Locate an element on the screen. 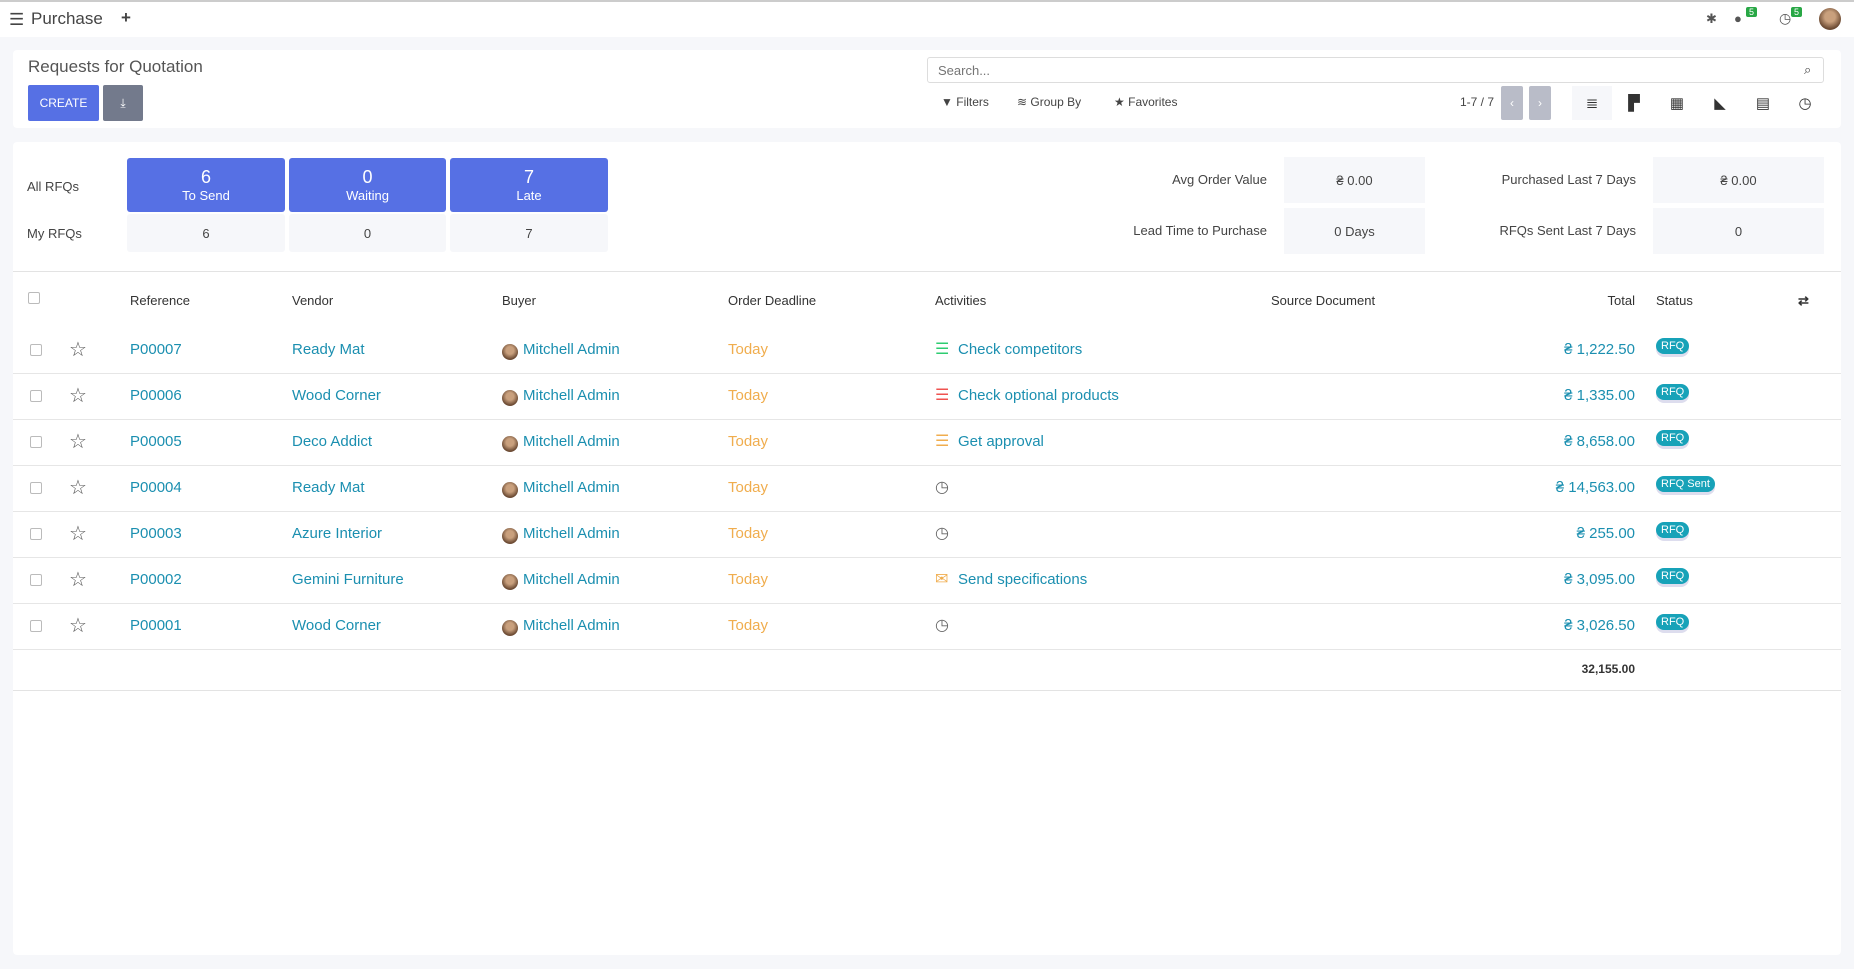  search-icon: ⌕ is located at coordinates (1808, 69).